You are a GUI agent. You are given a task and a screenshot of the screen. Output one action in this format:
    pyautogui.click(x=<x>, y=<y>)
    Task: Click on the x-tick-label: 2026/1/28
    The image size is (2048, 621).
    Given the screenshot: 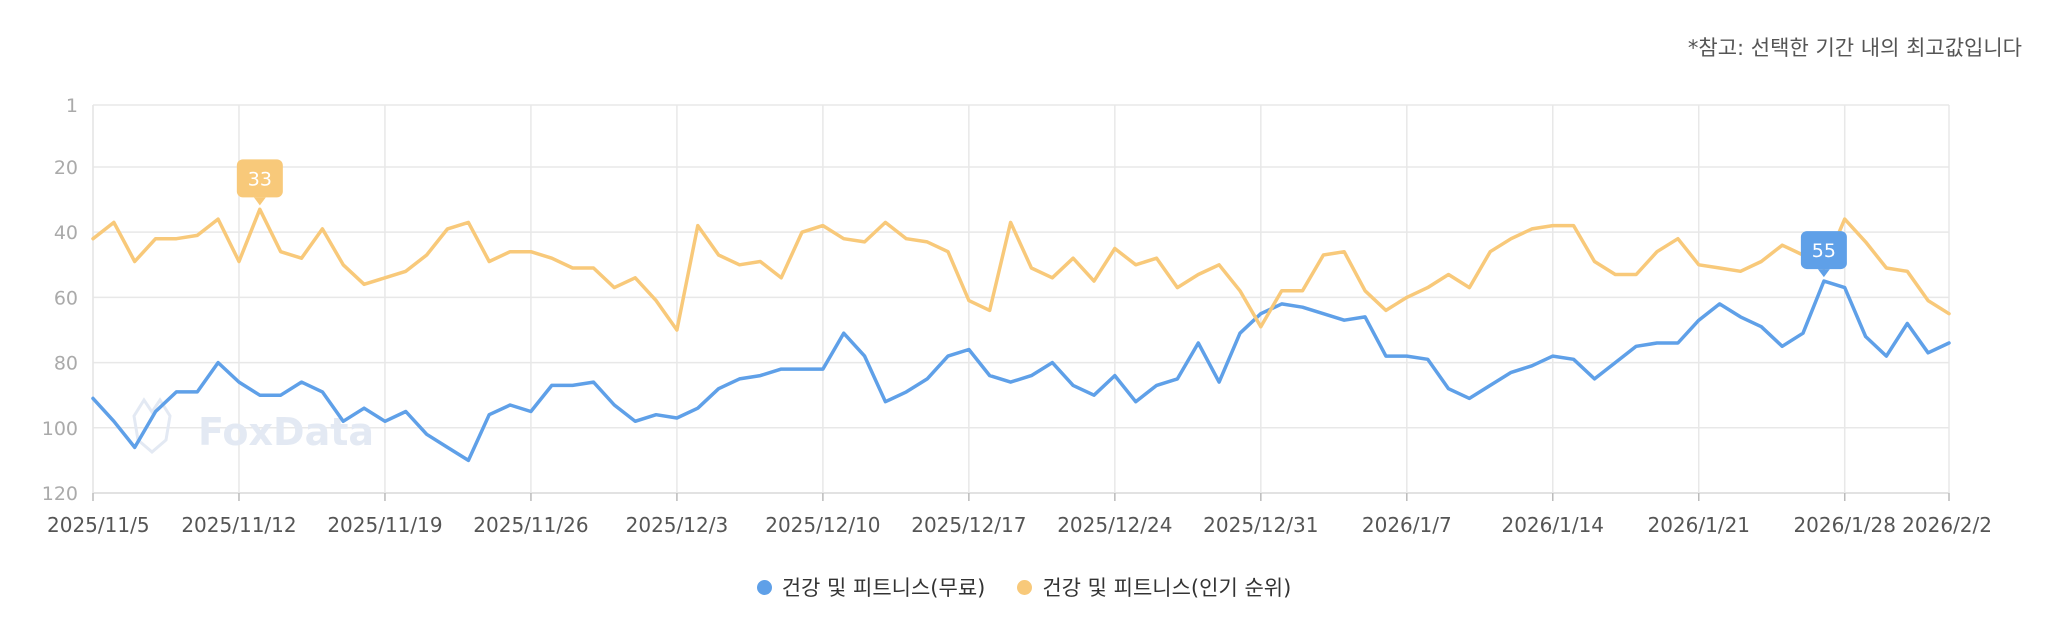 What is the action you would take?
    pyautogui.click(x=1844, y=525)
    